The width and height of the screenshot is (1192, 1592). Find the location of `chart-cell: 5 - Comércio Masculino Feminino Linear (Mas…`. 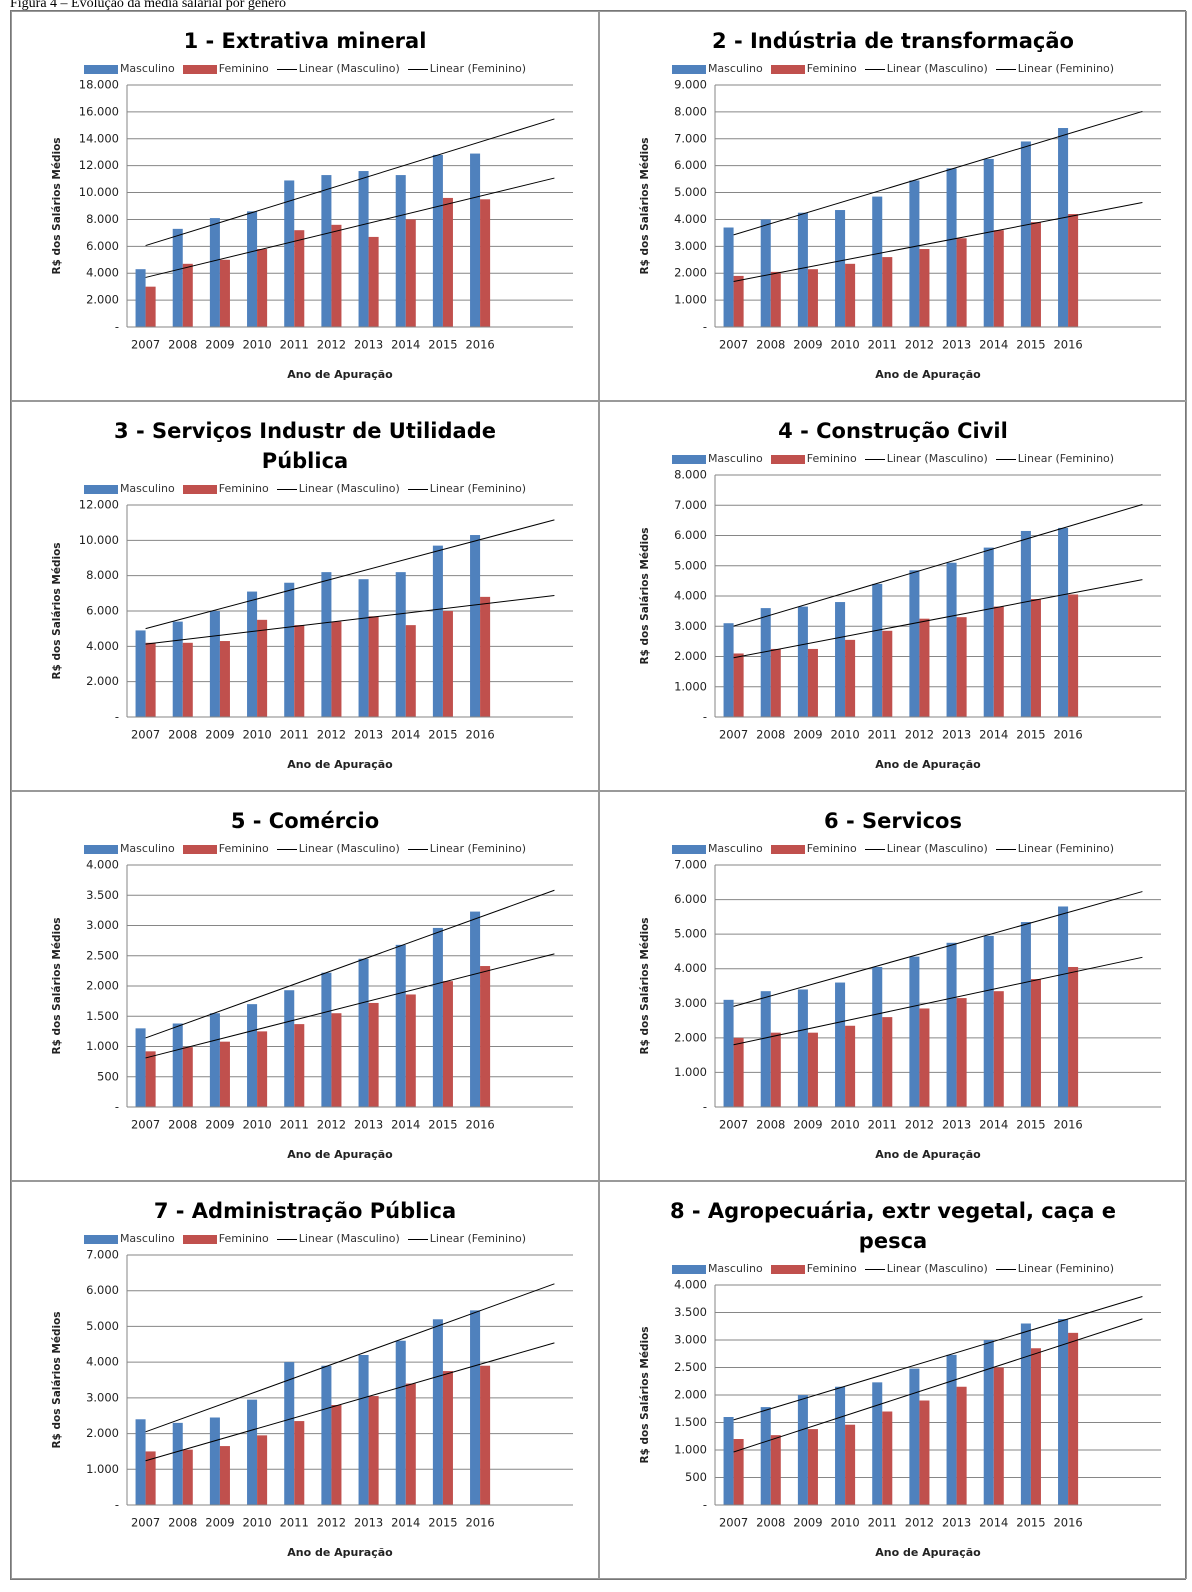

chart-cell: 5 - Comércio Masculino Feminino Linear (Mas… is located at coordinates (305, 986).